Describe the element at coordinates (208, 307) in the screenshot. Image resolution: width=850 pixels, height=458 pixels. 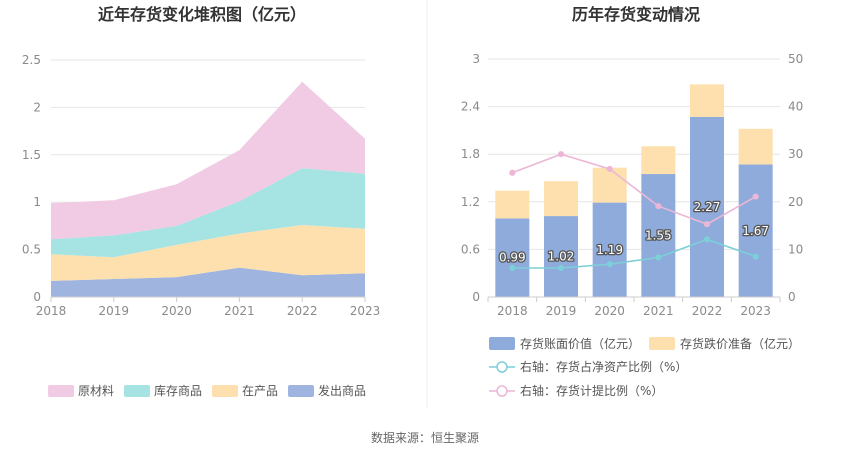
I see `left-chart-x-axis: 2018 2019 2020 2021 2022 2023` at that location.